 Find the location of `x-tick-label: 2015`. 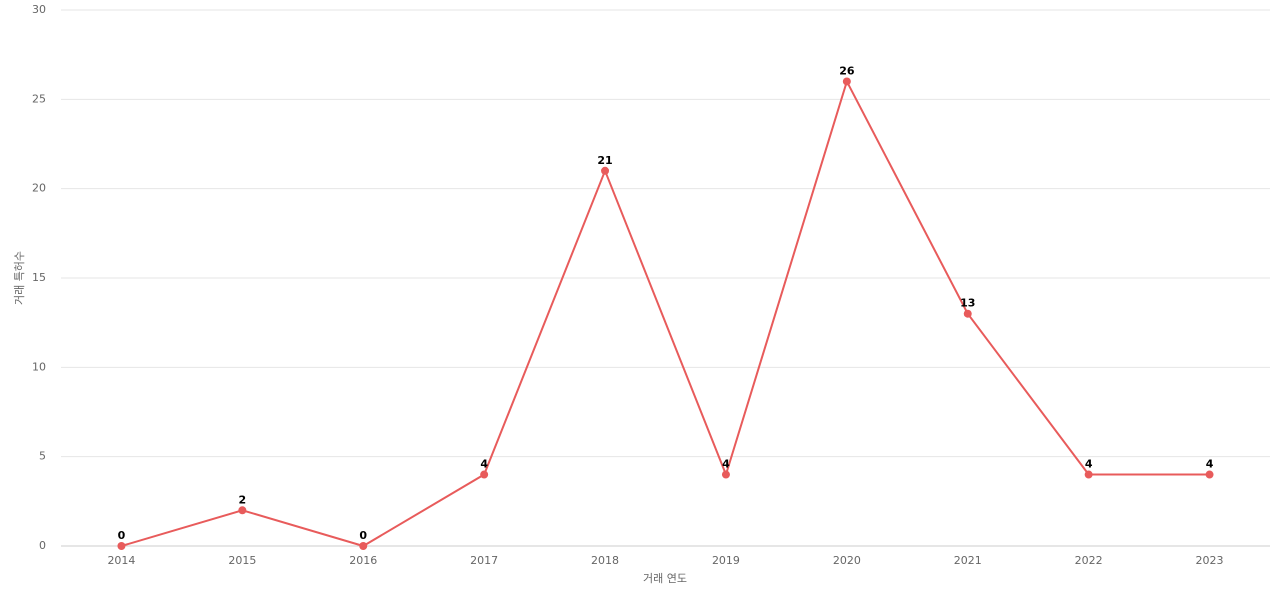

x-tick-label: 2015 is located at coordinates (242, 560).